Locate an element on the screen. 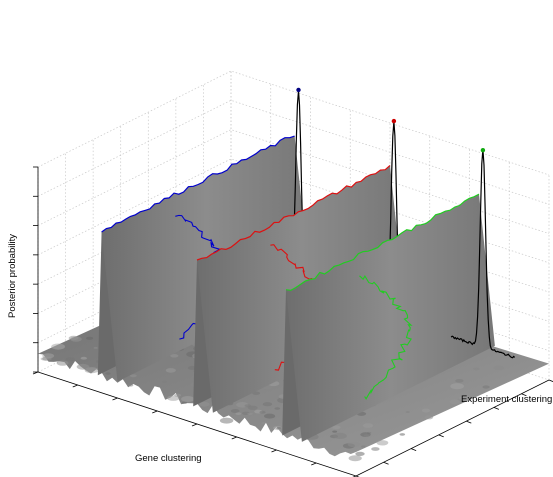 This screenshot has width=553, height=477. marginal-profile is located at coordinates (386, 337).